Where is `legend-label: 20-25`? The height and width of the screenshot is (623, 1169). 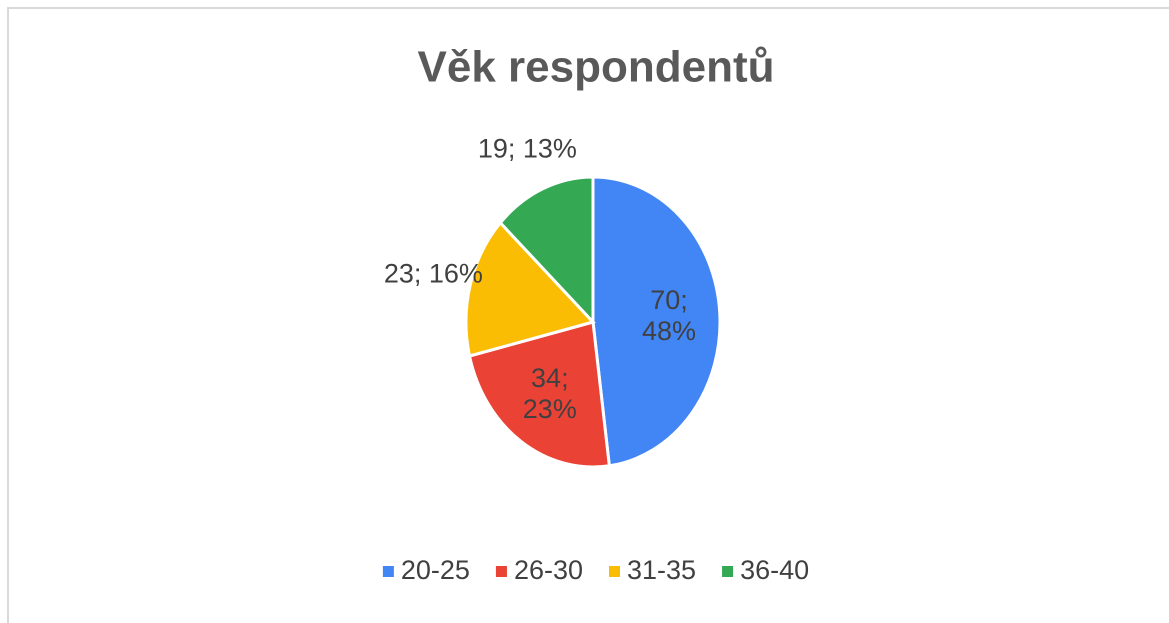
legend-label: 20-25 is located at coordinates (435, 570).